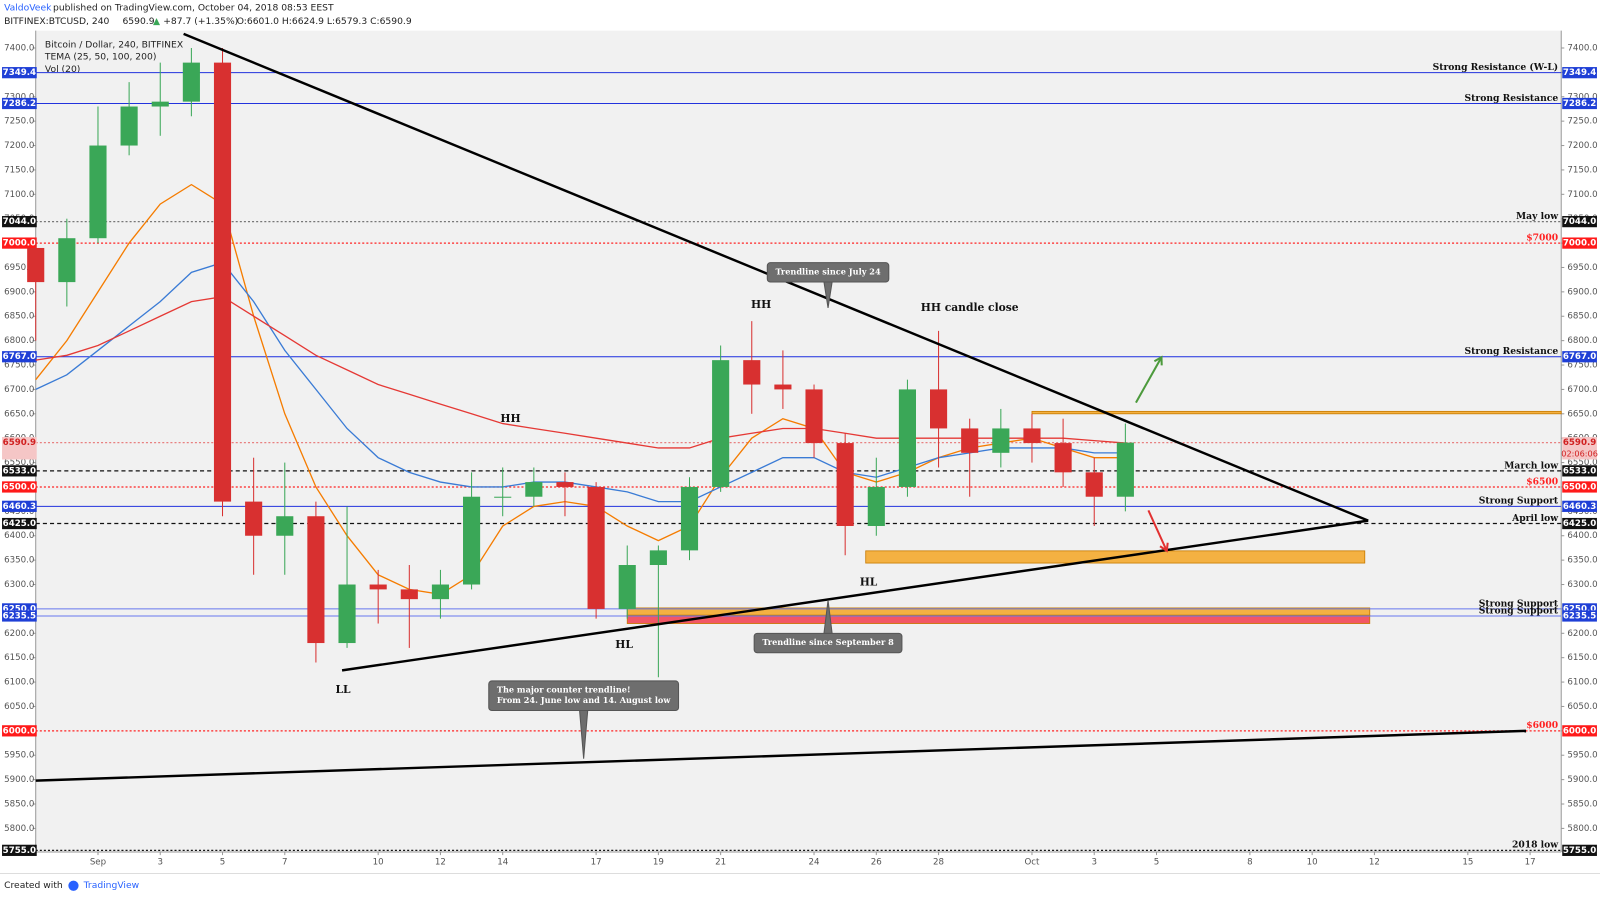 This screenshot has width=1600, height=899. Describe the element at coordinates (1512, 98) in the screenshot. I see `level-note: Strong Resistance` at that location.